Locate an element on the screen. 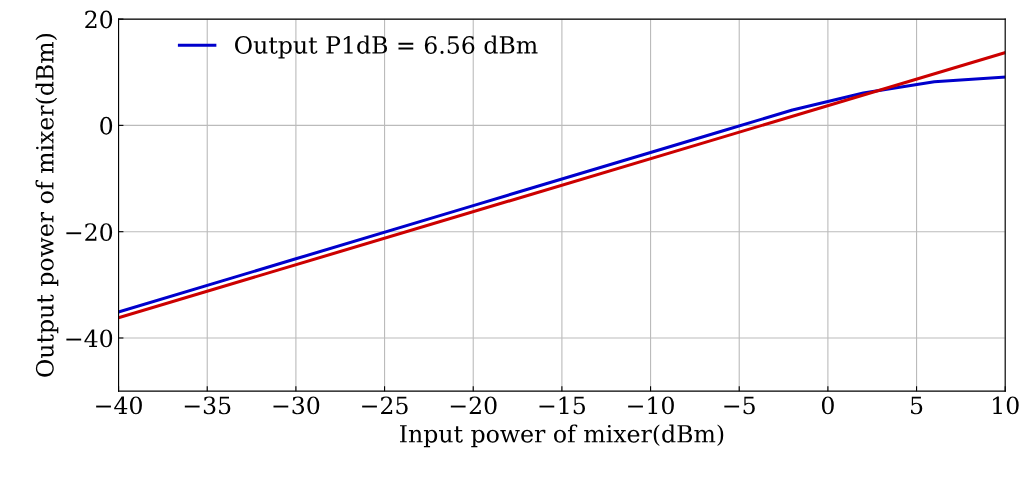 This screenshot has height=477, width=1031. y-tick-label: −40 is located at coordinates (89, 338).